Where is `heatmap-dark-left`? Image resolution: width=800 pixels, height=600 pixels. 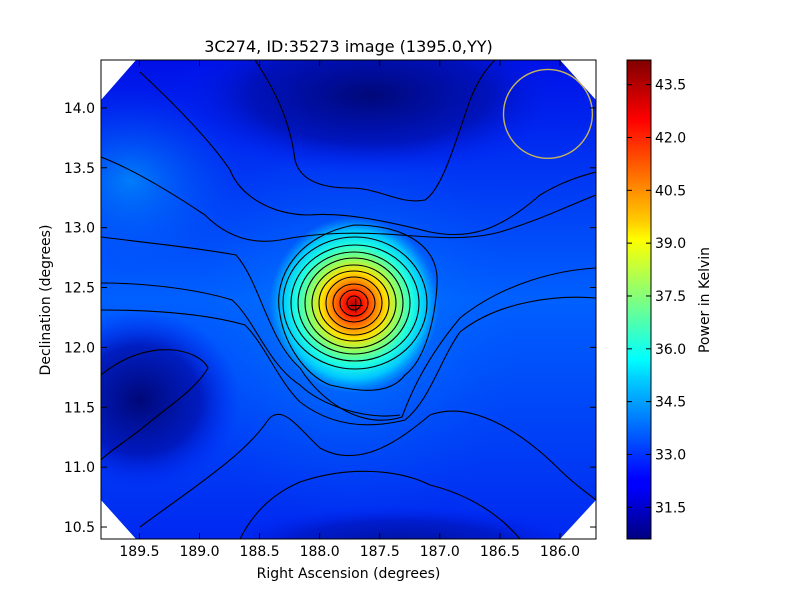 heatmap-dark-left is located at coordinates (170, 400).